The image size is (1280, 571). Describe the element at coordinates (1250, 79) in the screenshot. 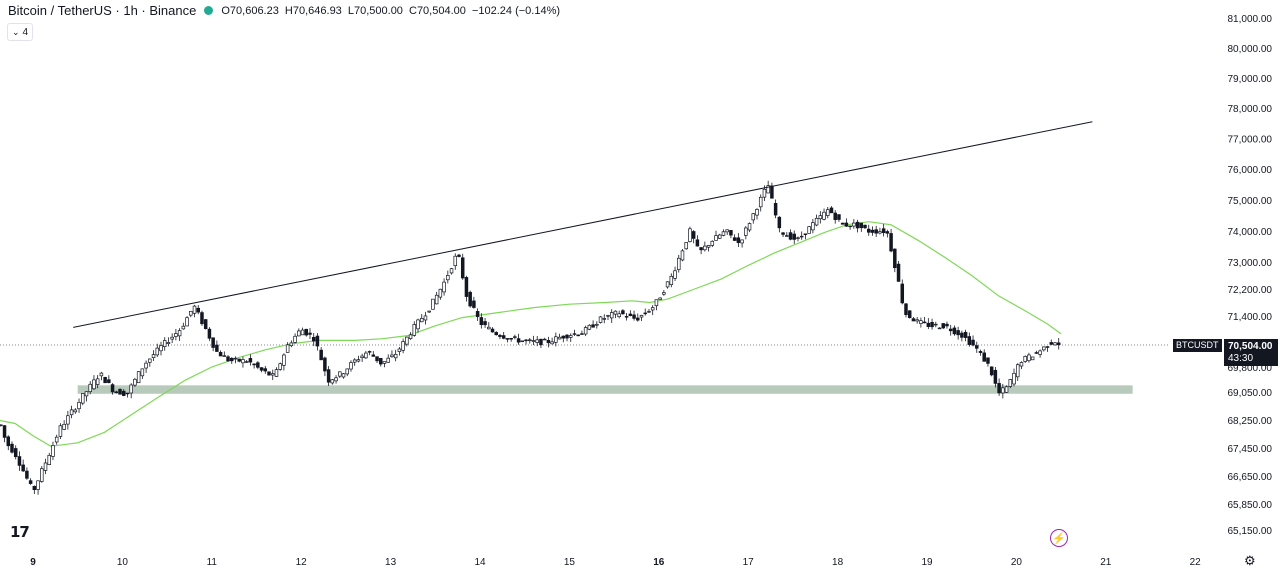

I see `price-tick-label: 79,000.00` at that location.